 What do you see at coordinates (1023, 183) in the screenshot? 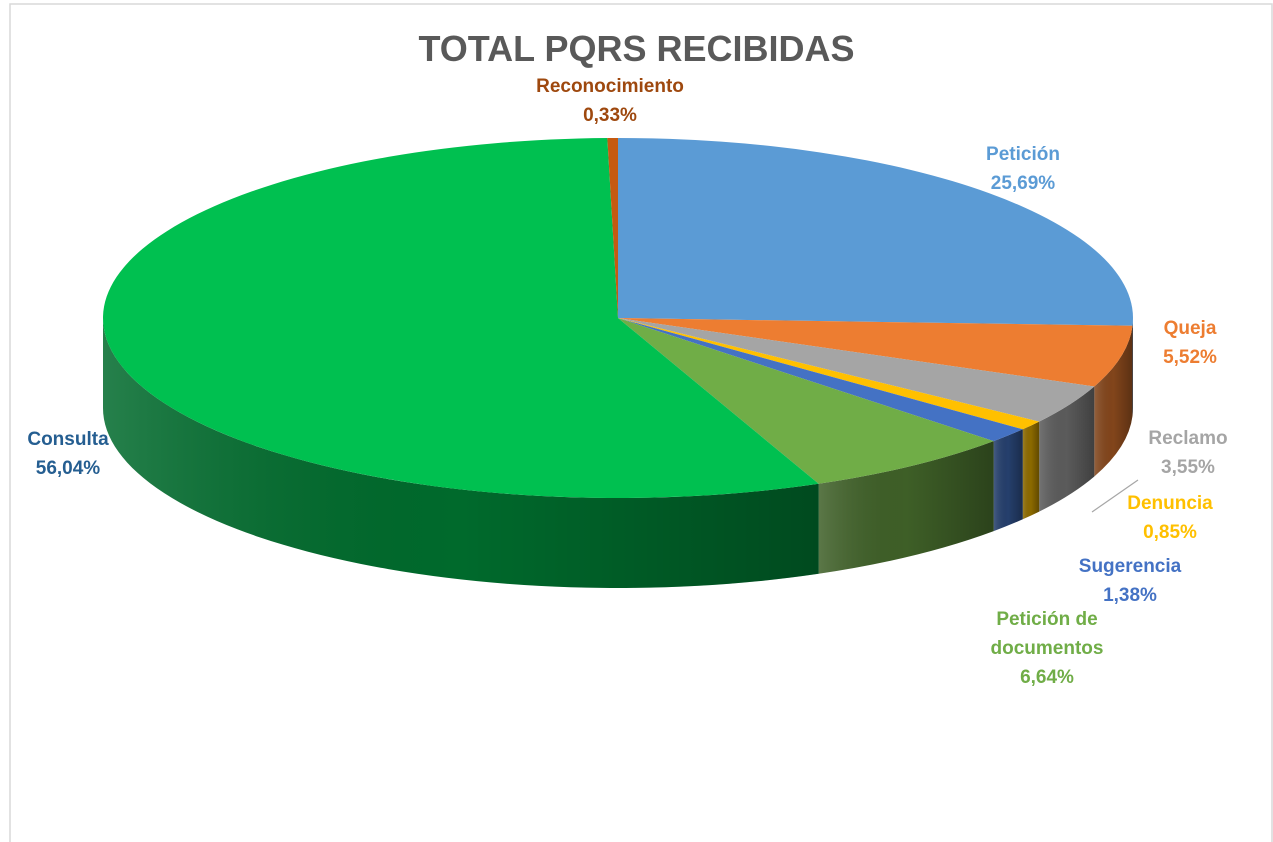
I see `value-label: 25,69%` at bounding box center [1023, 183].